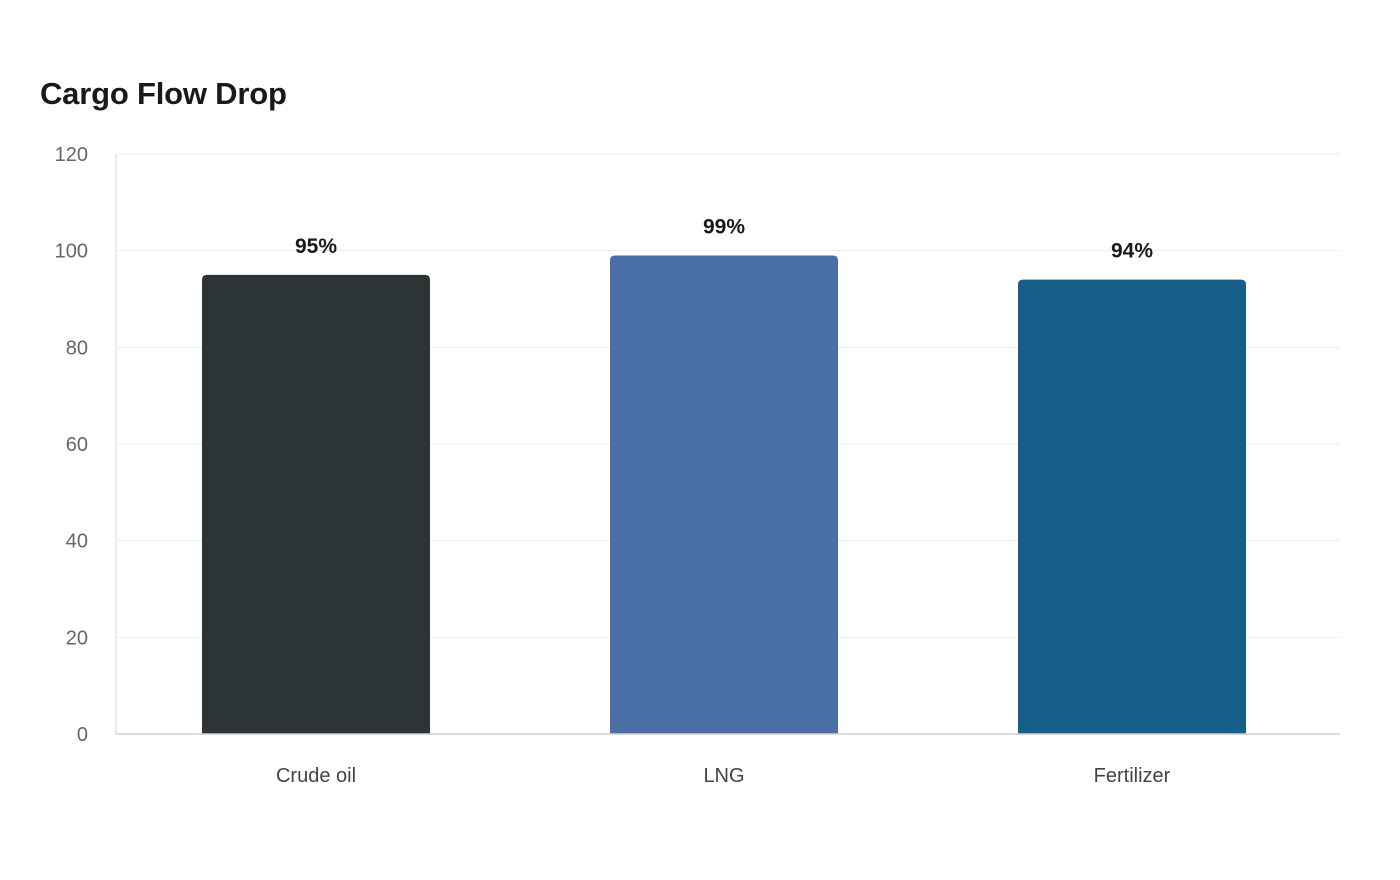 The height and width of the screenshot is (880, 1400). Describe the element at coordinates (163, 93) in the screenshot. I see `chart-title: Cargo Flow Drop` at that location.